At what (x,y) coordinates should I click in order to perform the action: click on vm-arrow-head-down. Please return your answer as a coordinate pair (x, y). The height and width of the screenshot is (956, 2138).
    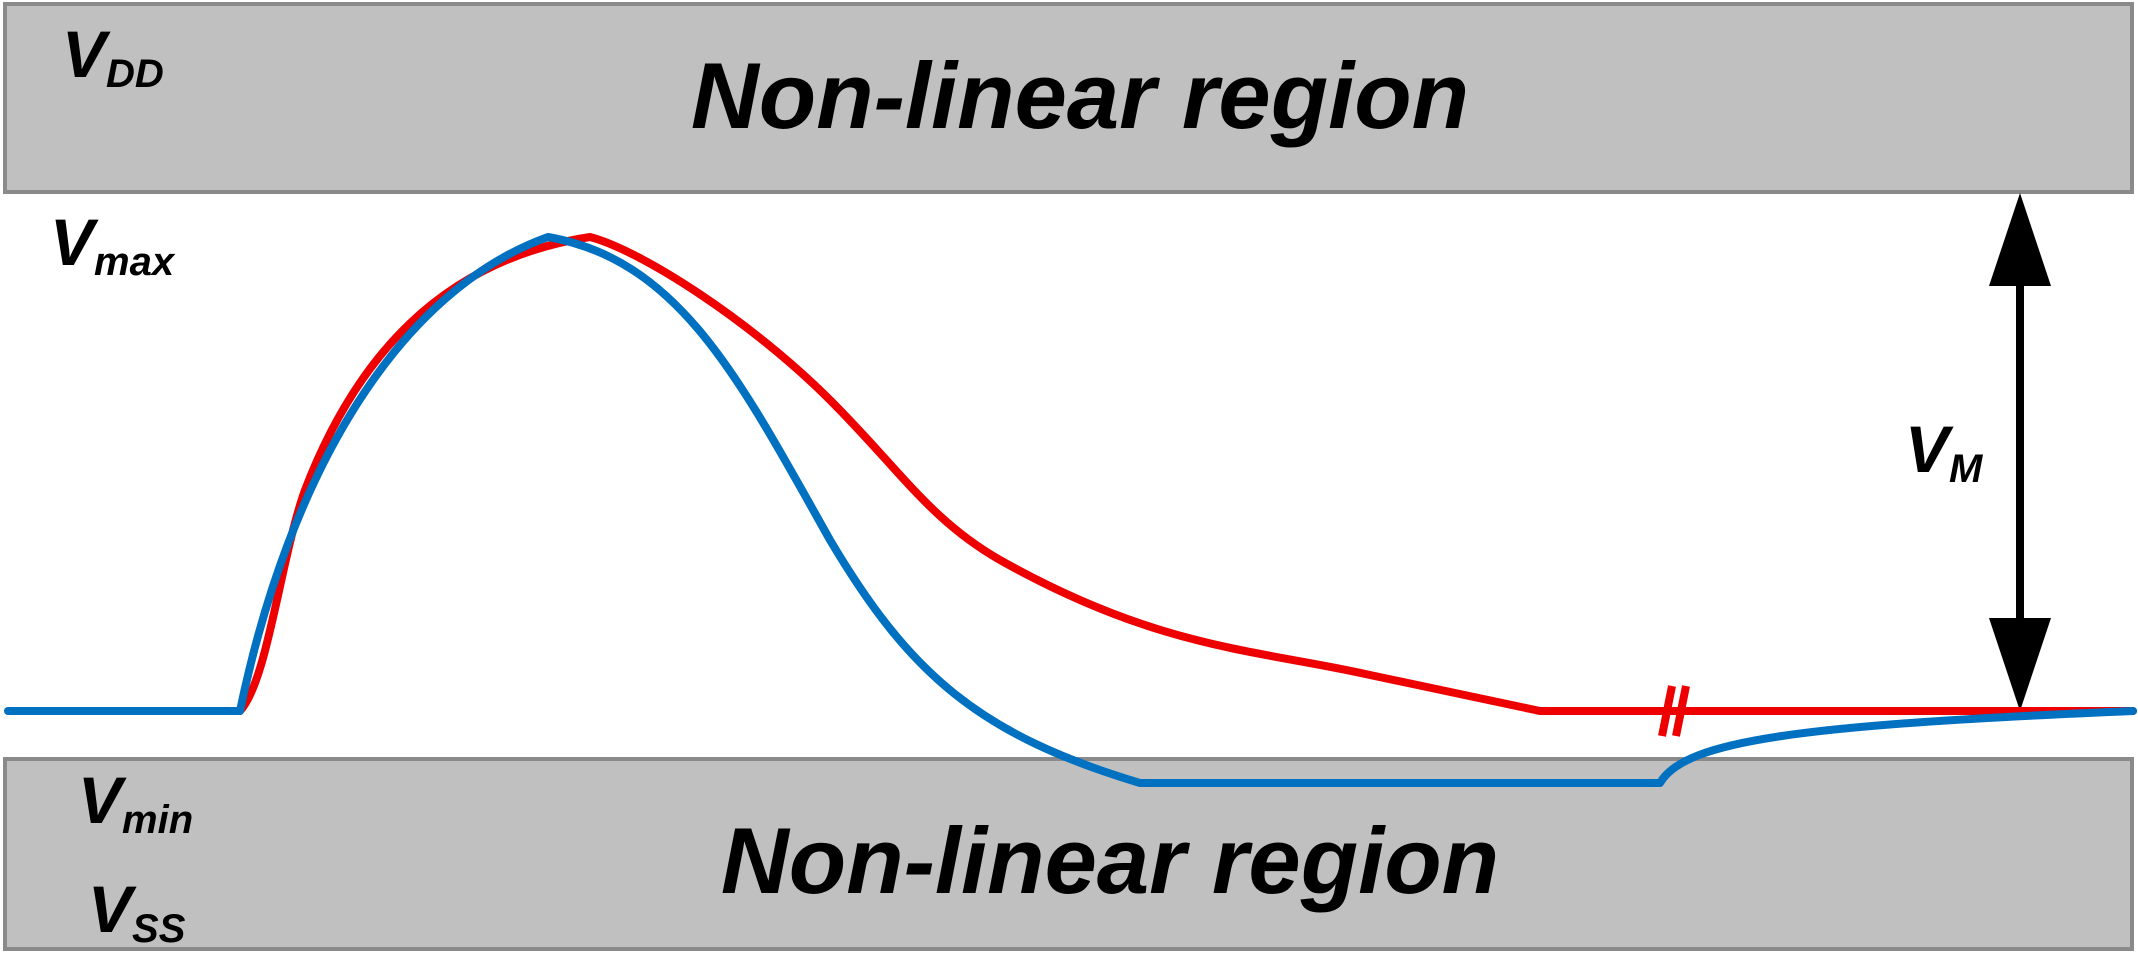
    Looking at the image, I should click on (2020, 664).